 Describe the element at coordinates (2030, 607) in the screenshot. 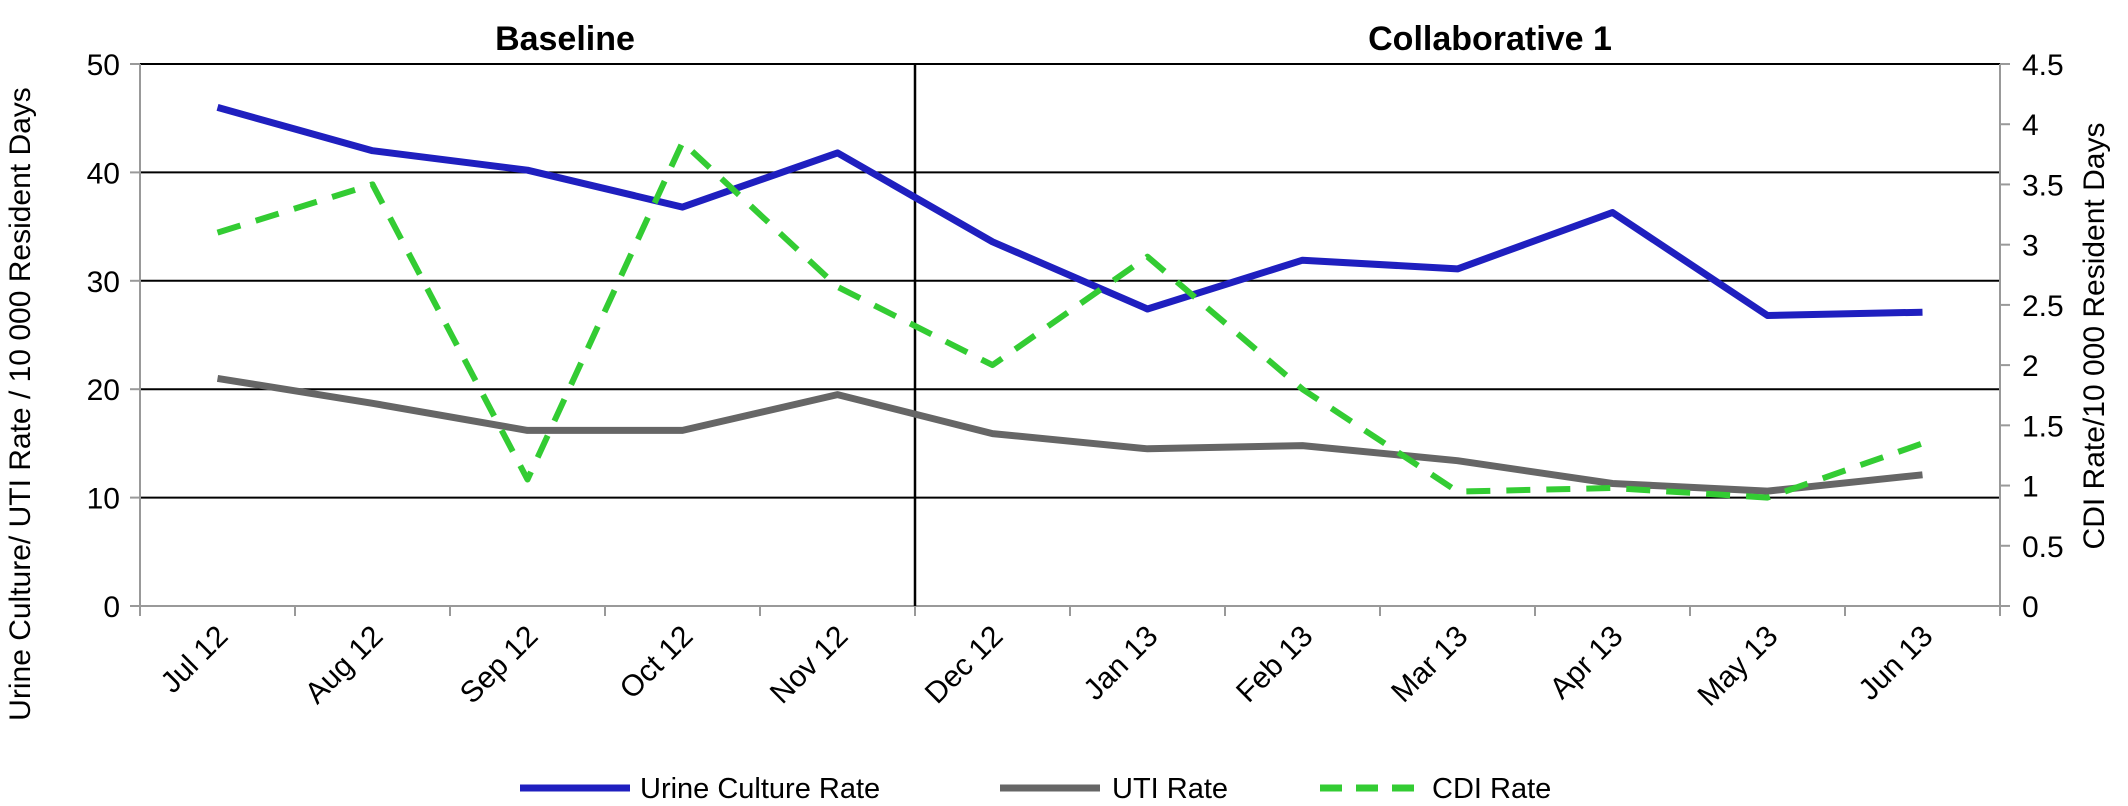

I see `y-tick-label-right: 0` at that location.